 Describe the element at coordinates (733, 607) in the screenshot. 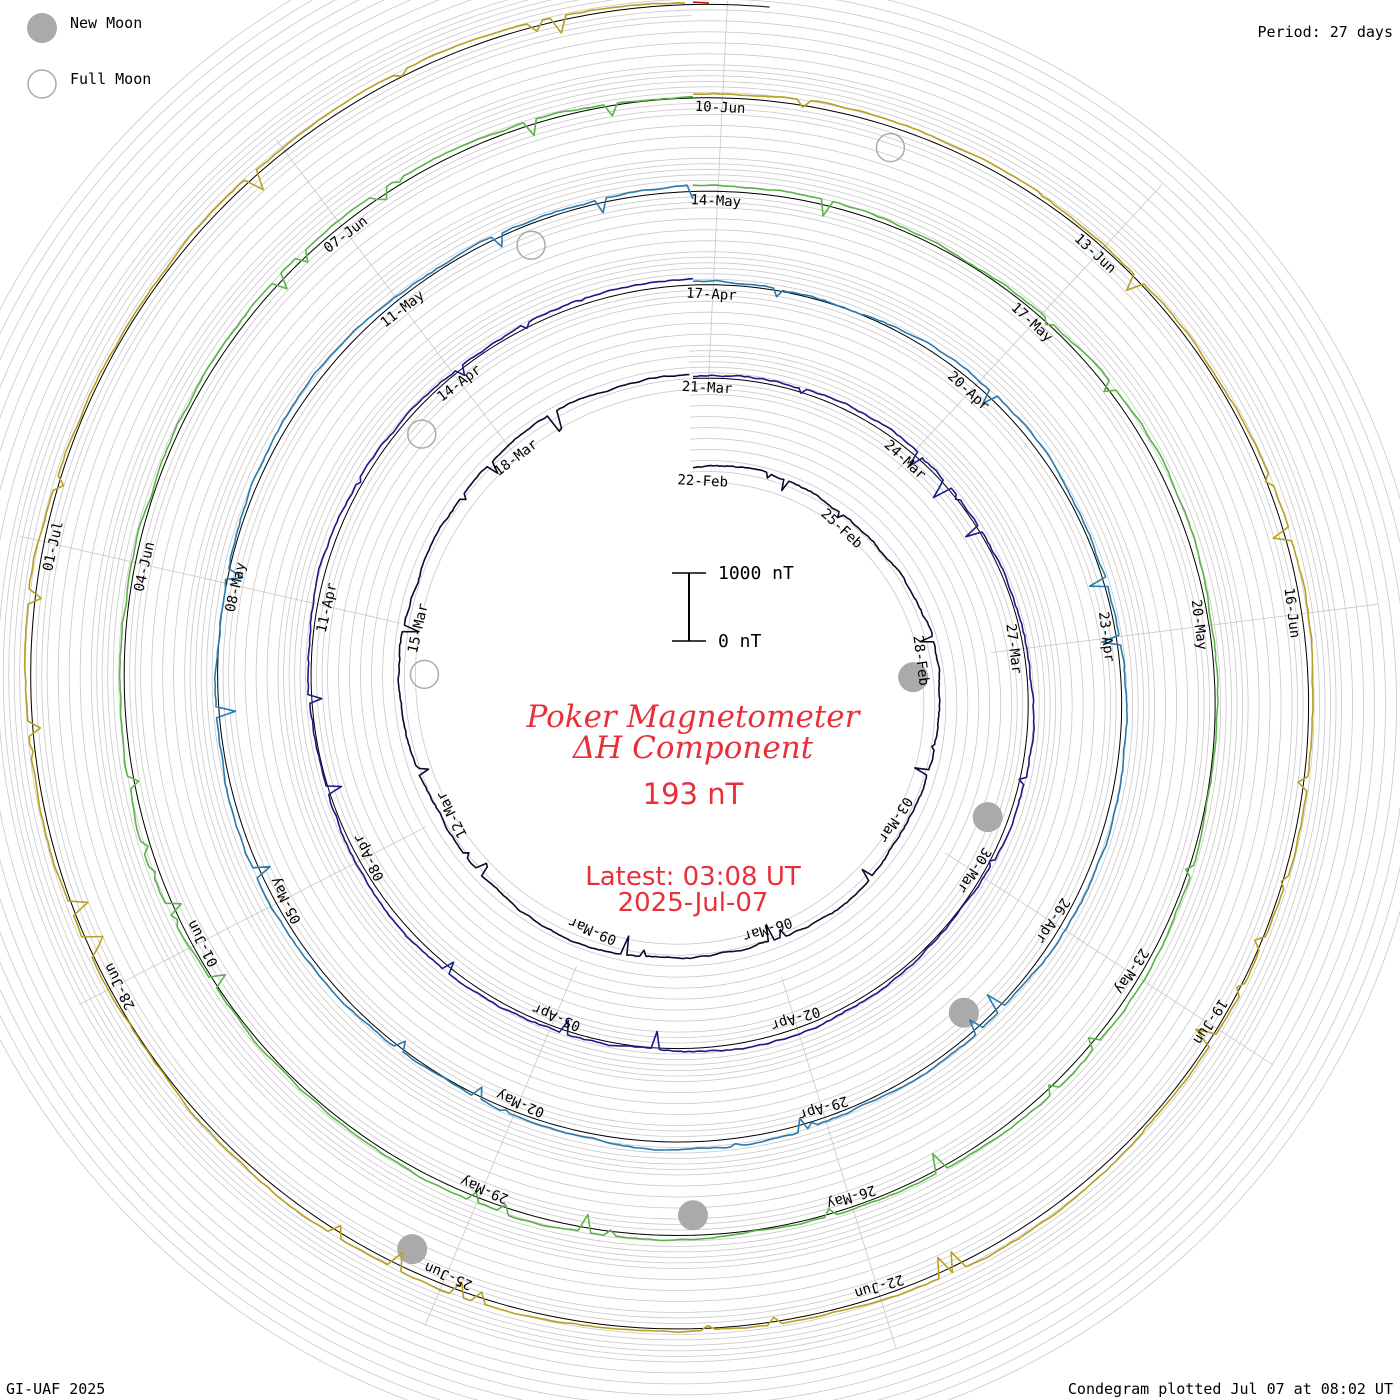

I see `scale-bar: 1000 nT 0 nT` at that location.